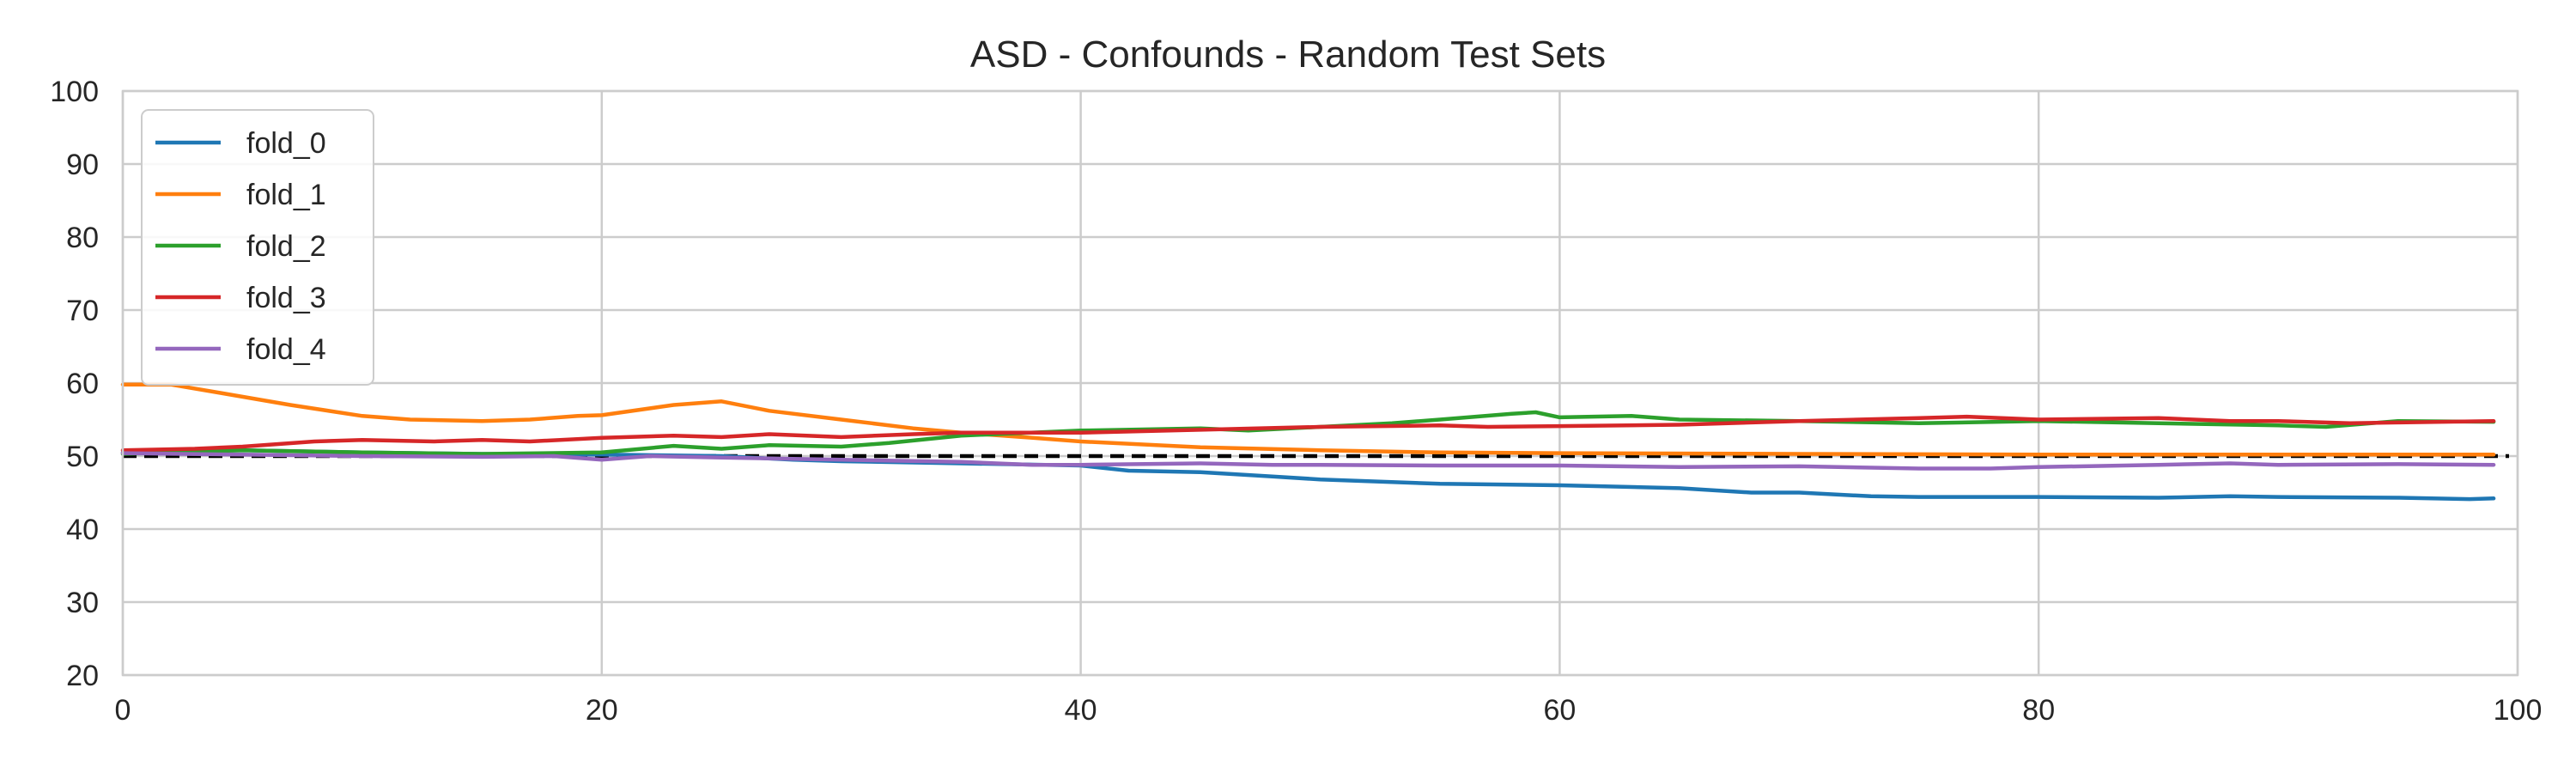 This screenshot has height=773, width=2576. Describe the element at coordinates (286, 143) in the screenshot. I see `legend-label-fold_0: fold_0` at that location.